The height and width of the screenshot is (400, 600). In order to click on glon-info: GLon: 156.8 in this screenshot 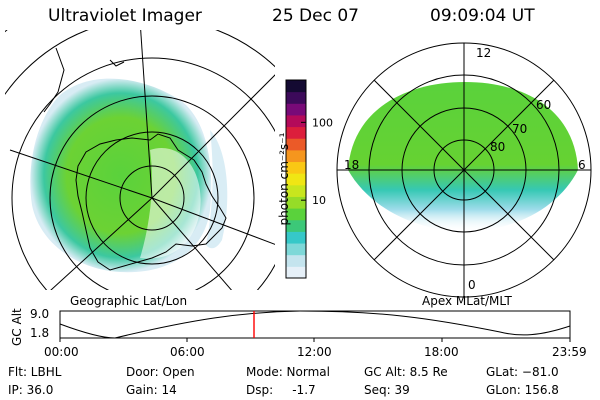, I will do `click(522, 390)`.